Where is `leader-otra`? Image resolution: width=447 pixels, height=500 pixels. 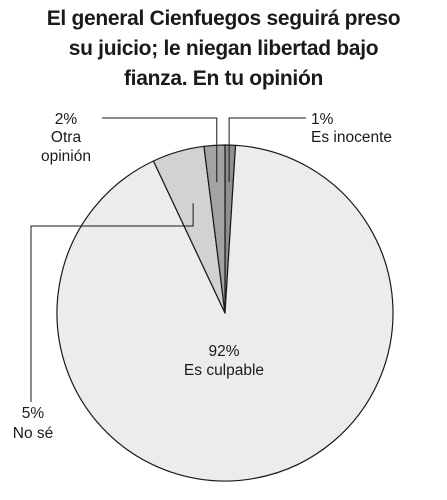
leader-otra is located at coordinates (160, 150).